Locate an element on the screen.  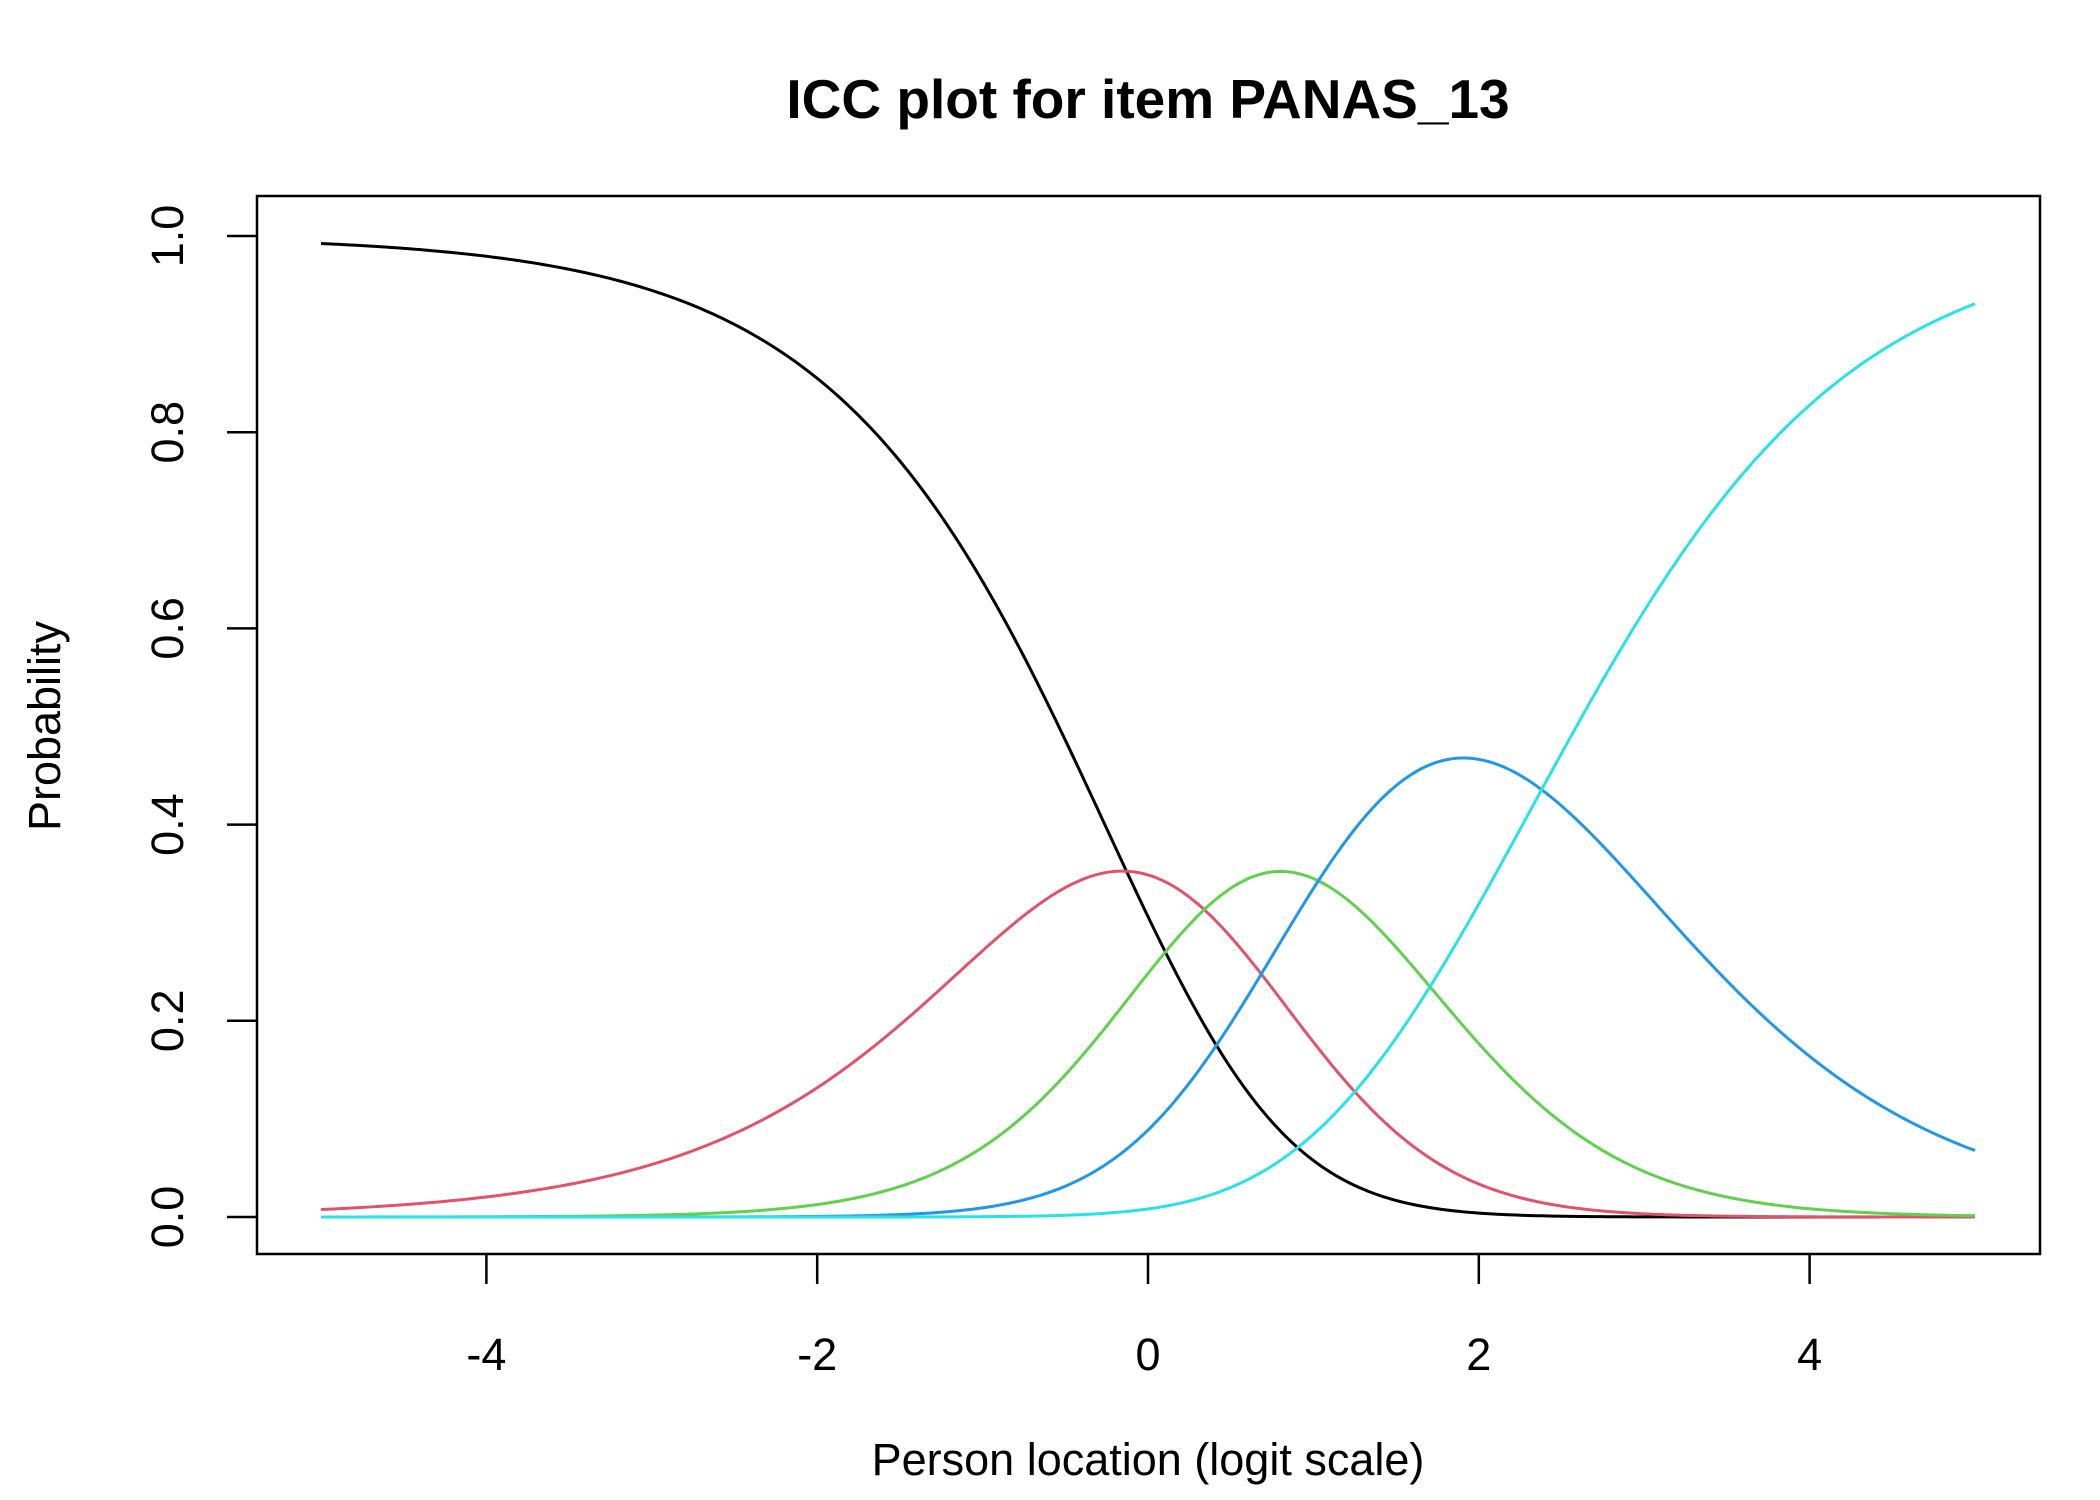
y-tick-label: 1.0 is located at coordinates (167, 236).